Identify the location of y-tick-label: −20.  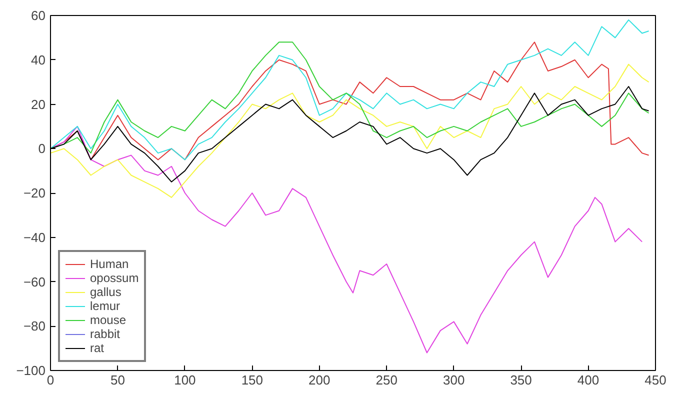
(34, 193).